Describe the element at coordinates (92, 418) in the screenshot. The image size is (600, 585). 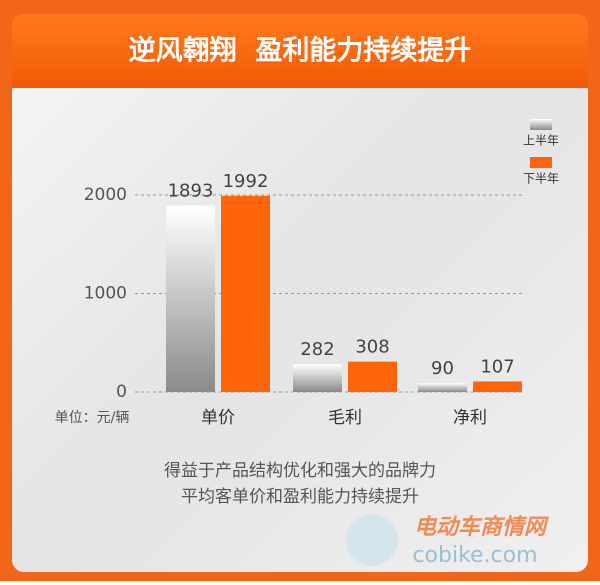
I see `unit-label: 单位：元/辆` at that location.